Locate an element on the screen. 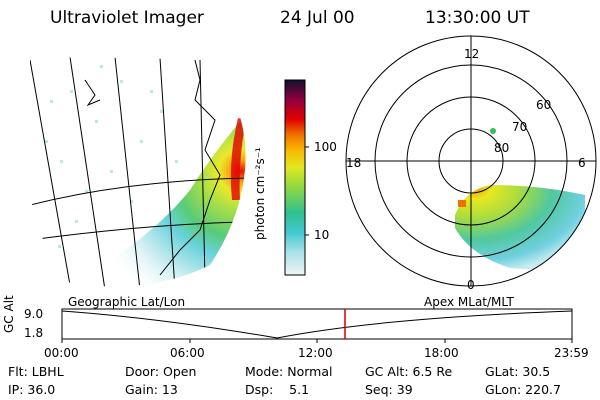 This screenshot has width=600, height=400. altitude-tick-low: 1.8 is located at coordinates (34, 333).